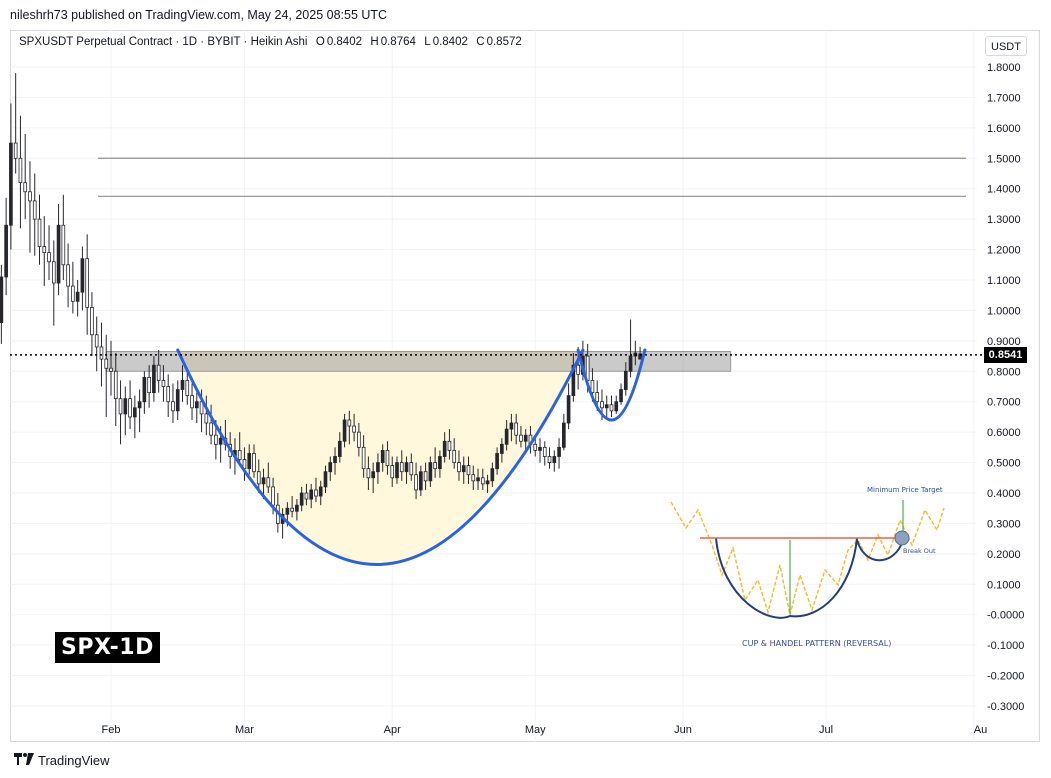 The height and width of the screenshot is (778, 1051). Describe the element at coordinates (320, 42) in the screenshot. I see `open-label: O` at that location.